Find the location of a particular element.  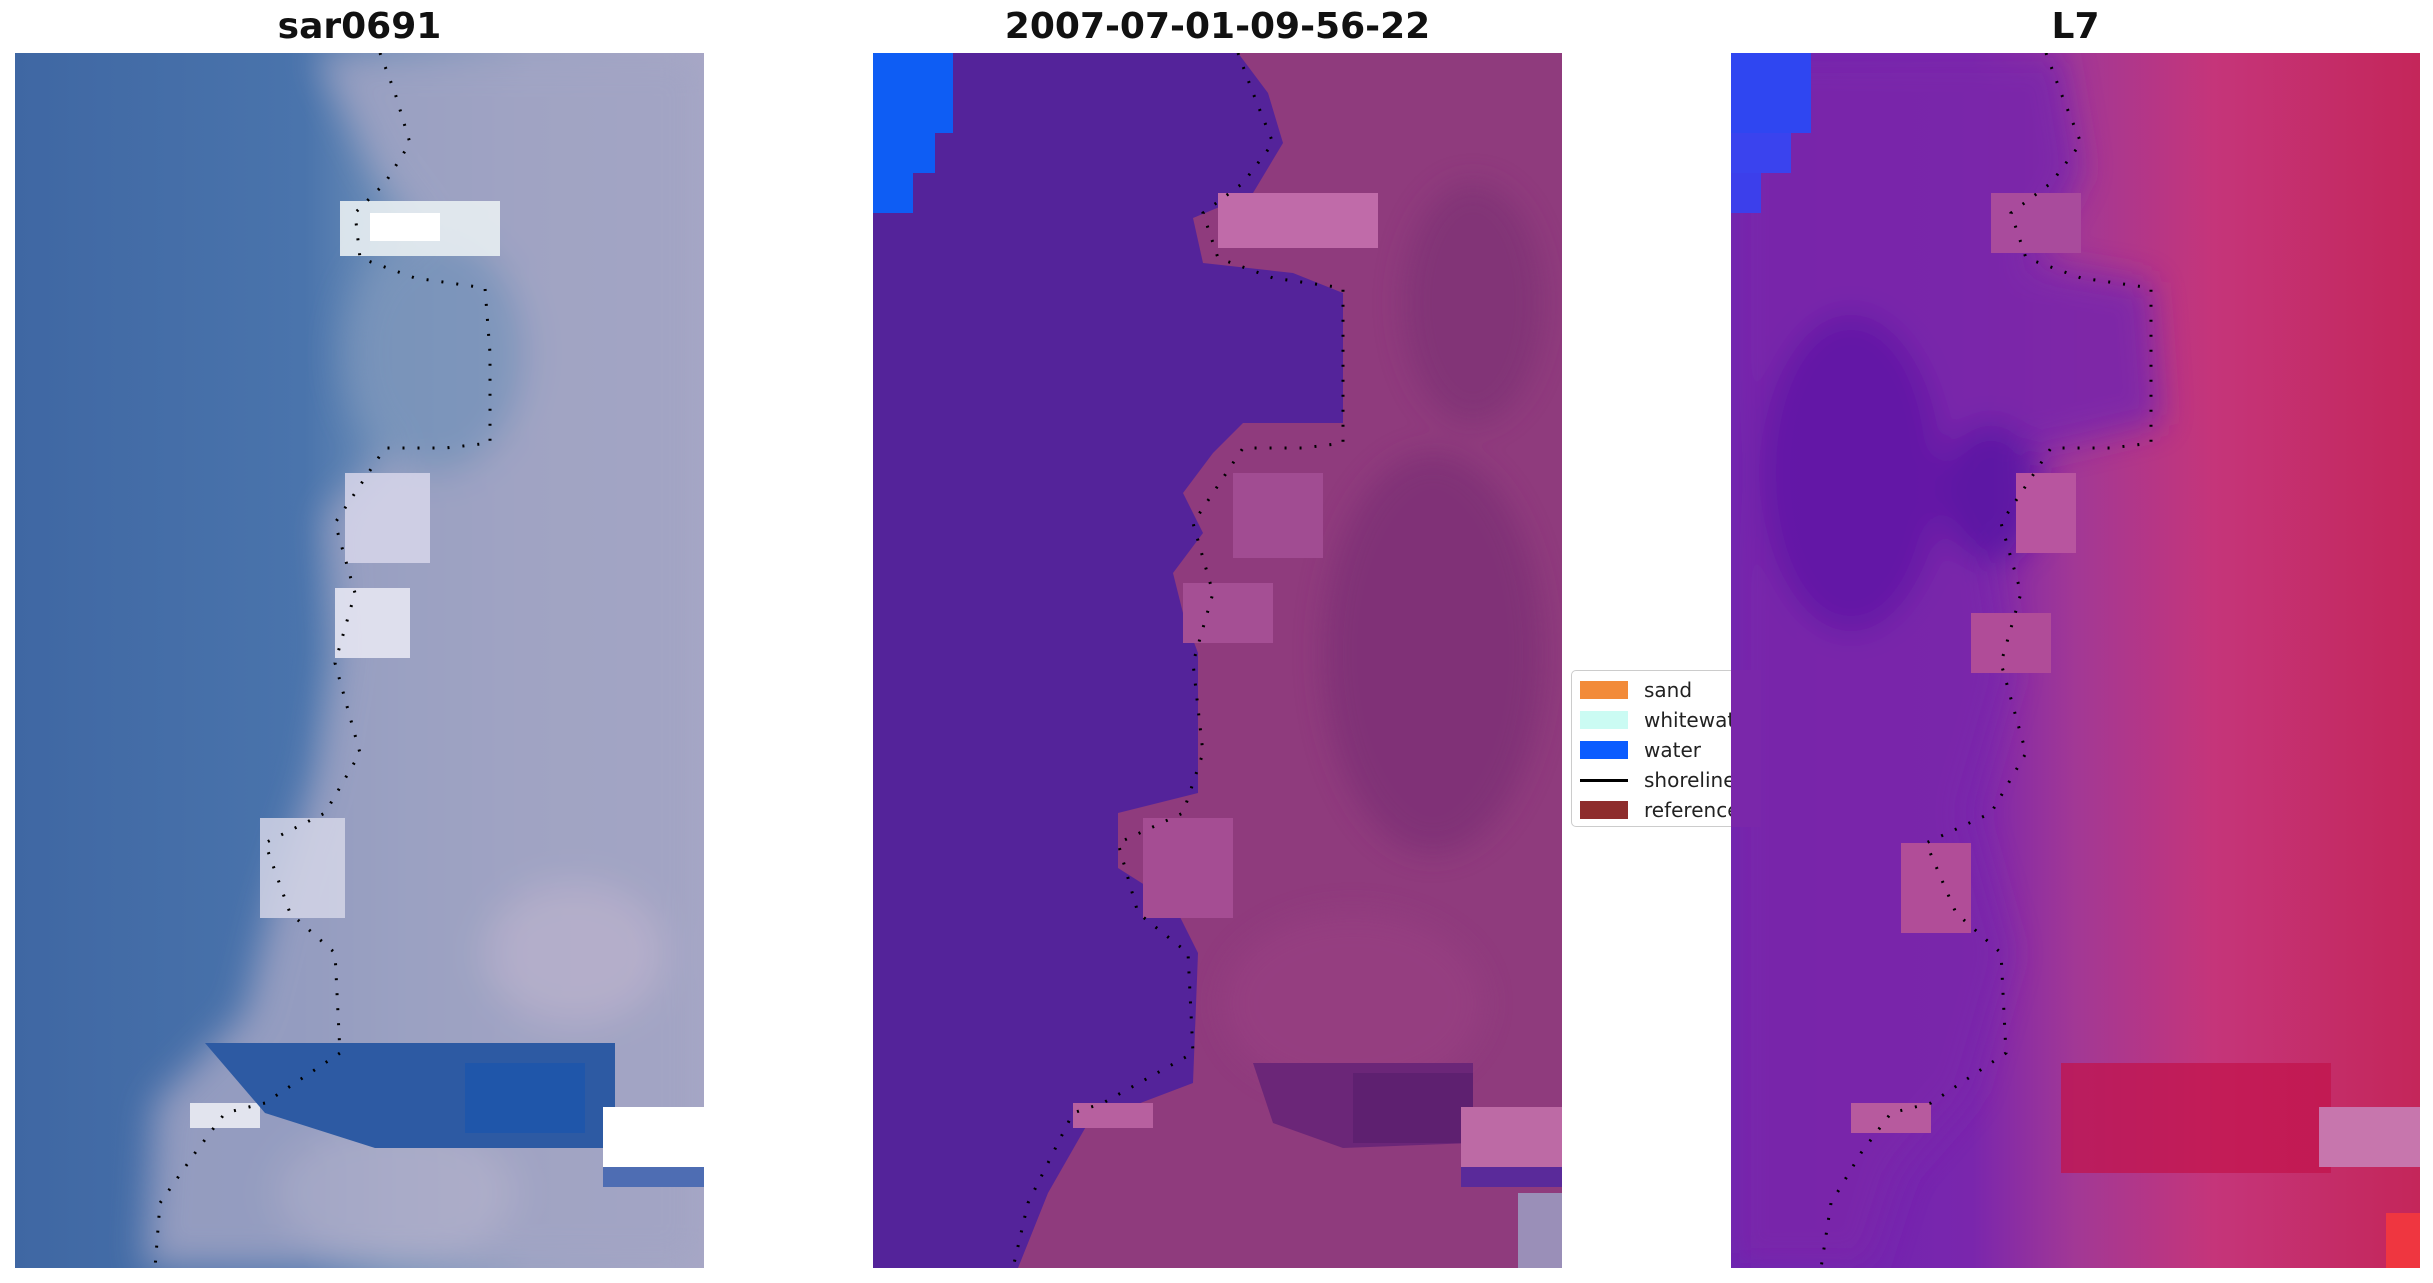

legend-item-sand: sand is located at coordinates (1636, 690).